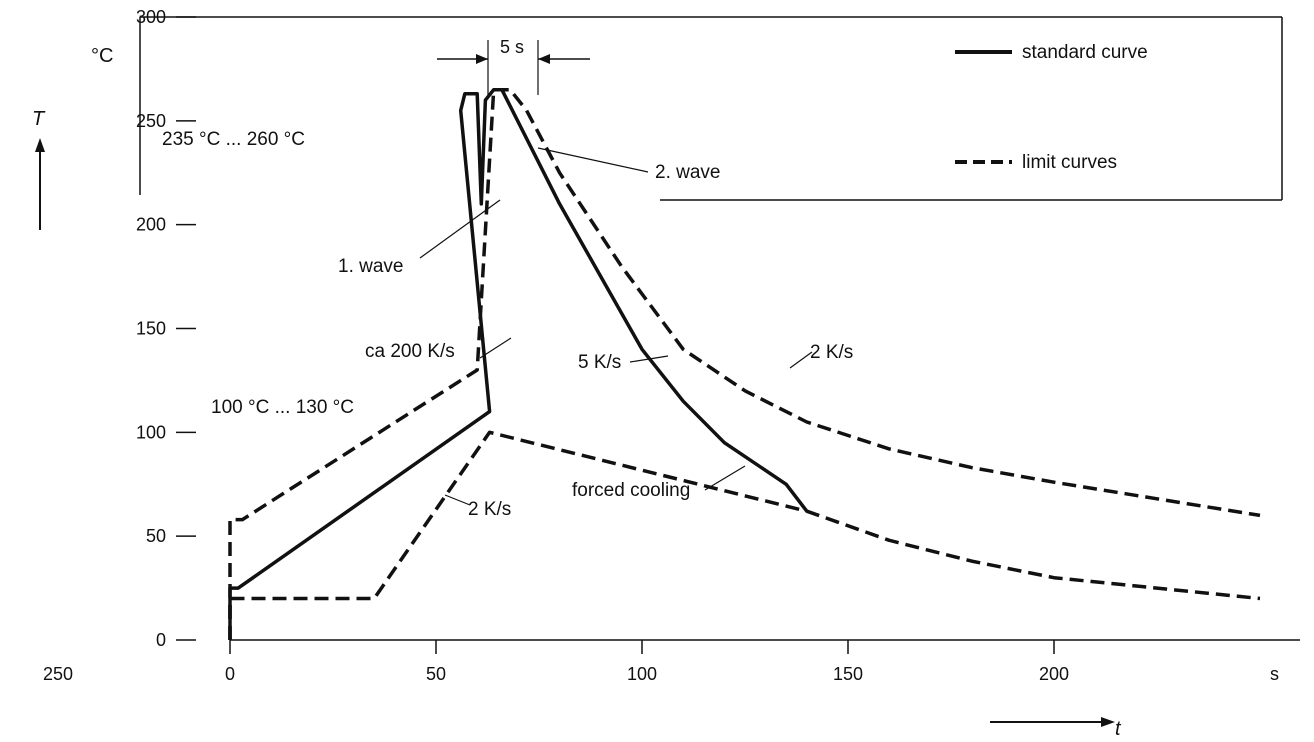 The image size is (1314, 742). Describe the element at coordinates (725, 478) in the screenshot. I see `forced-cooling-leader` at that location.